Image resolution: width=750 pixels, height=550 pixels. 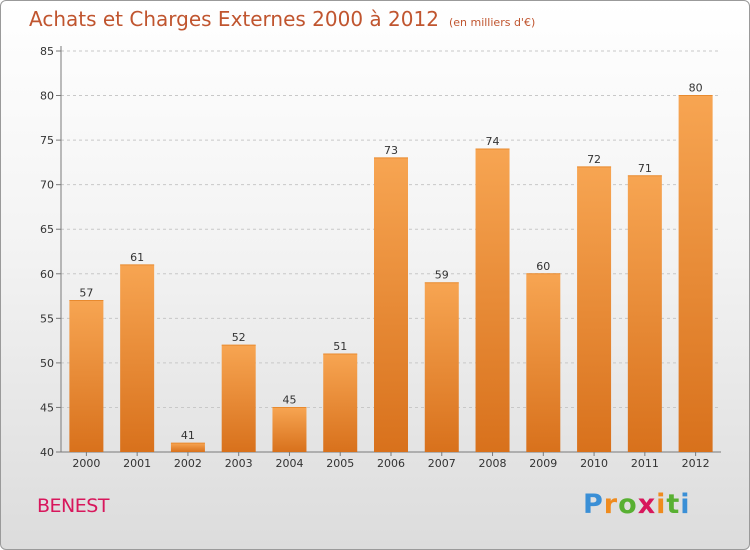 What do you see at coordinates (391, 150) in the screenshot?
I see `data-label: 73` at bounding box center [391, 150].